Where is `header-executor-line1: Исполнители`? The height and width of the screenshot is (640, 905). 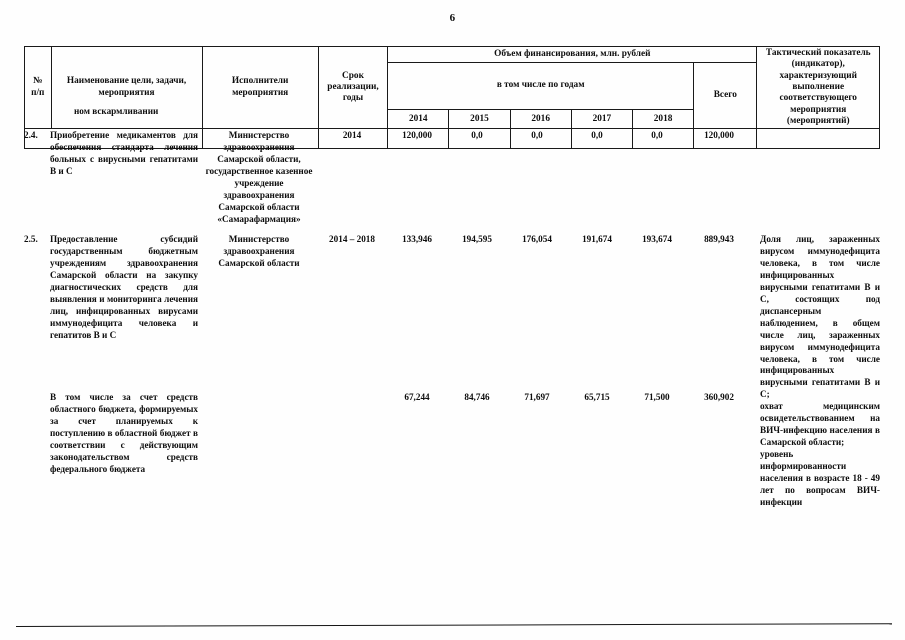
header-executor-line1: Исполнители is located at coordinates (260, 81).